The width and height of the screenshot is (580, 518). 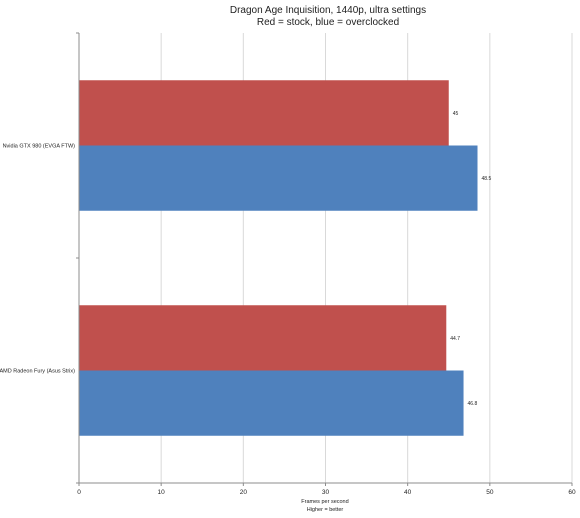 I want to click on x-axis-subtitle: Higher = better, so click(x=325, y=510).